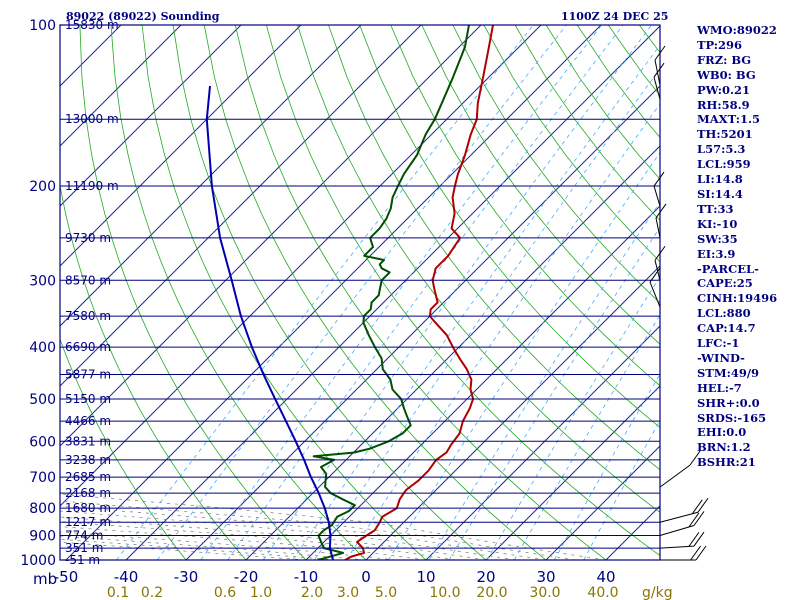 The height and width of the screenshot is (600, 800). What do you see at coordinates (88, 421) in the screenshot?
I see `height-label: 4466 m` at bounding box center [88, 421].